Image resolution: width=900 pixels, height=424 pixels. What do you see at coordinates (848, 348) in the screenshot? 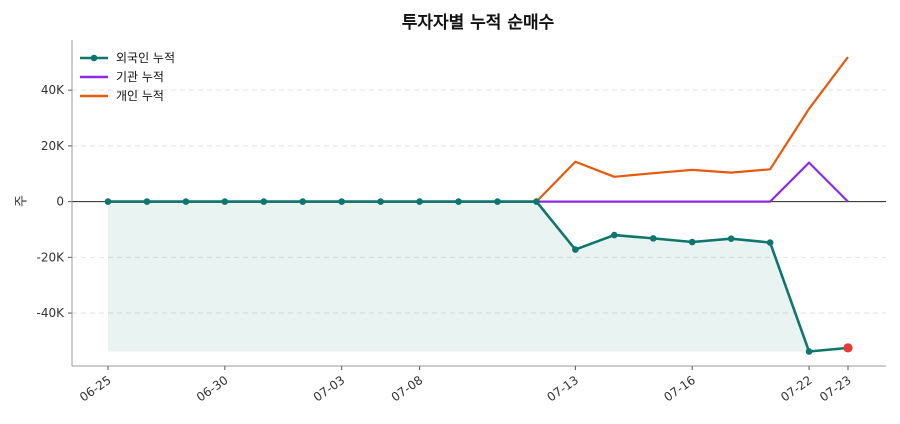
I see `last-data-point` at bounding box center [848, 348].